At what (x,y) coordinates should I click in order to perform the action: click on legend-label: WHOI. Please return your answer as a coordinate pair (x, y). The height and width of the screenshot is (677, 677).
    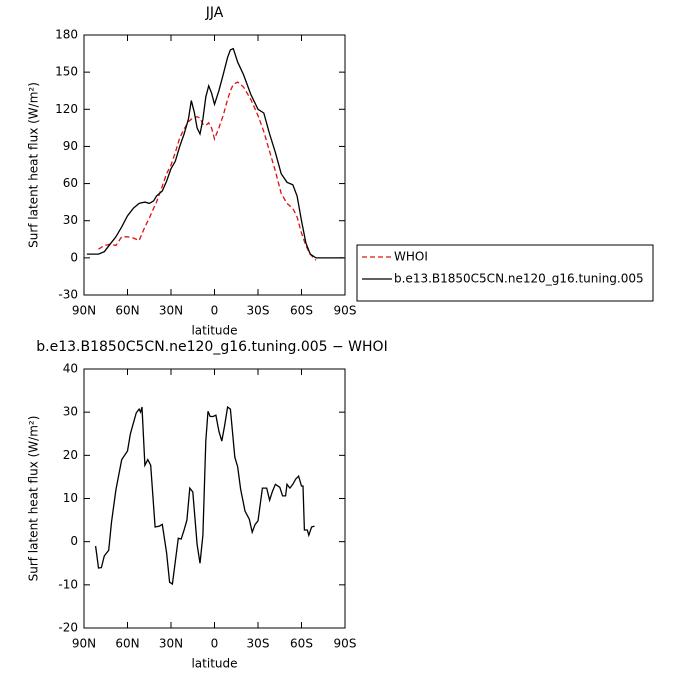
    Looking at the image, I should click on (411, 257).